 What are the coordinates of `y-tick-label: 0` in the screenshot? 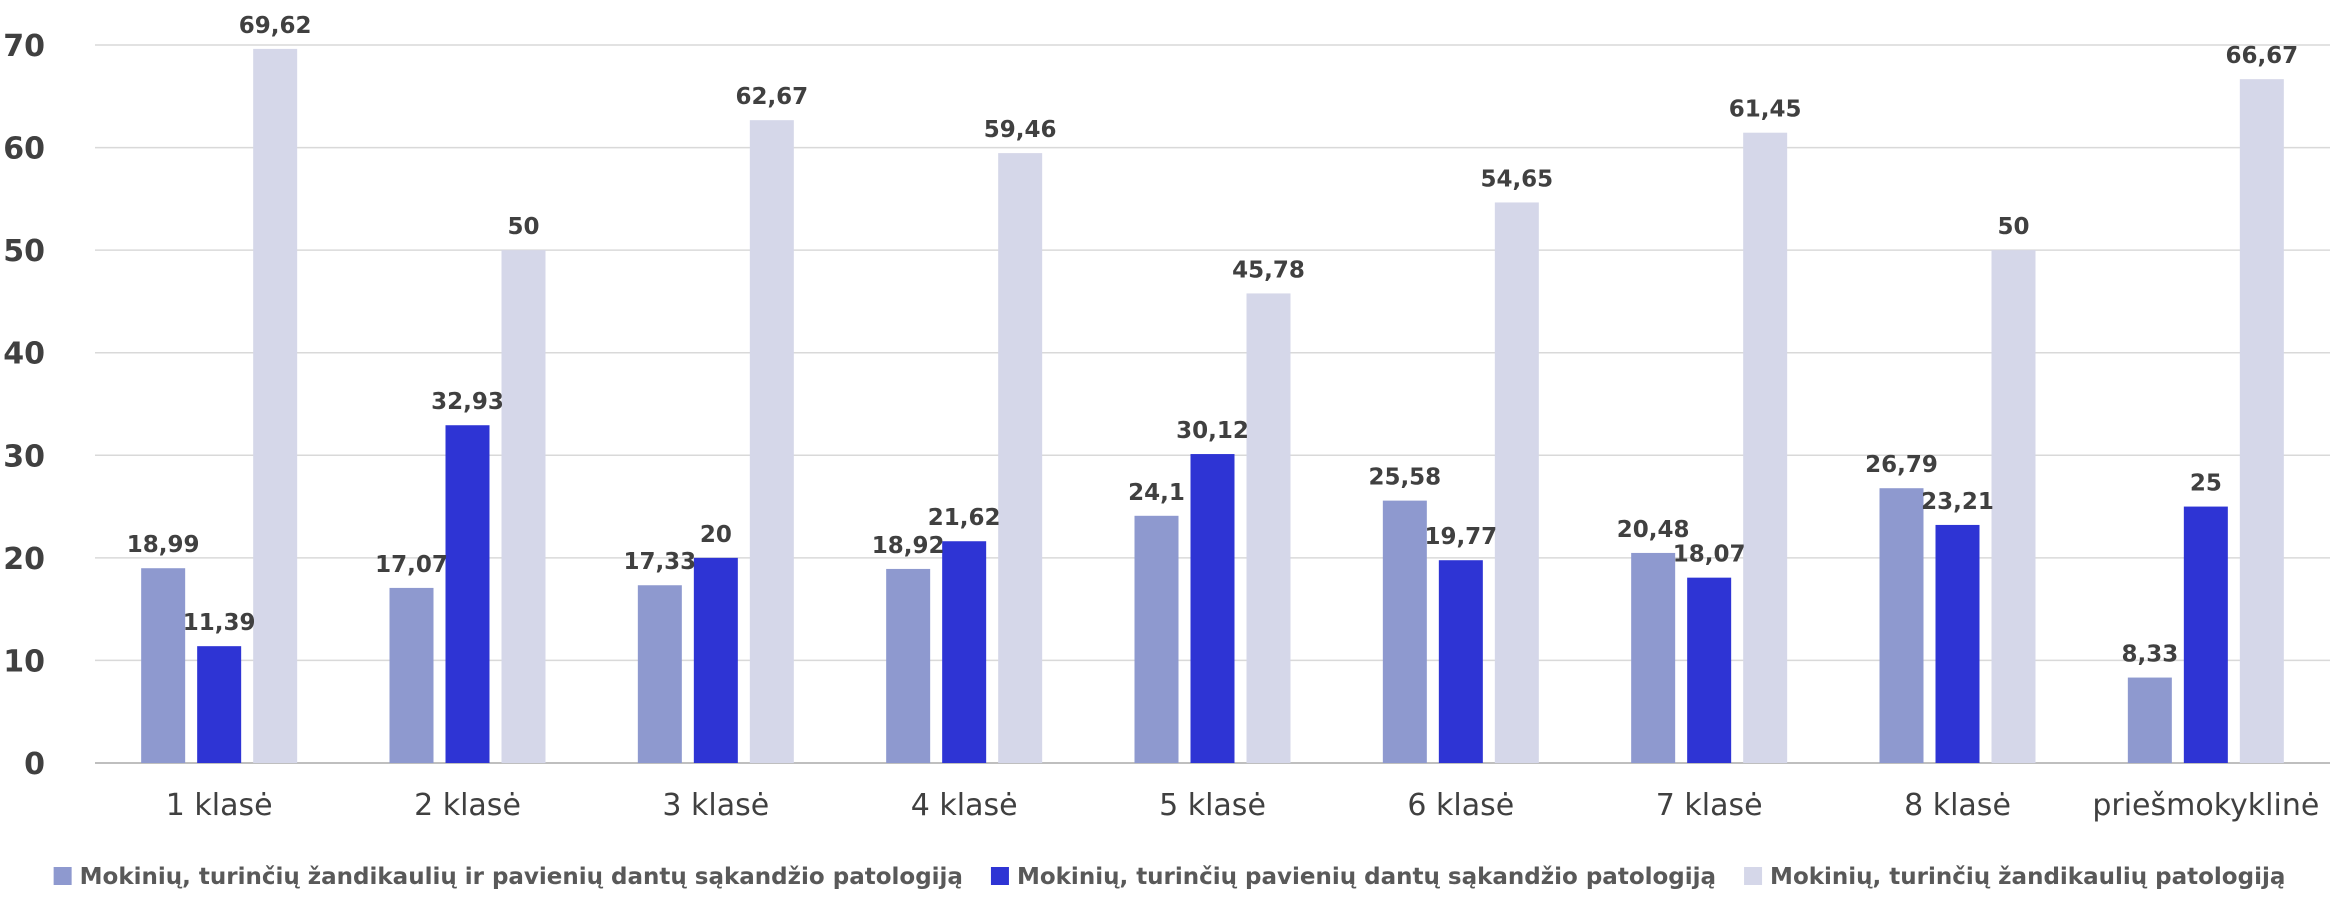 It's located at (34, 764).